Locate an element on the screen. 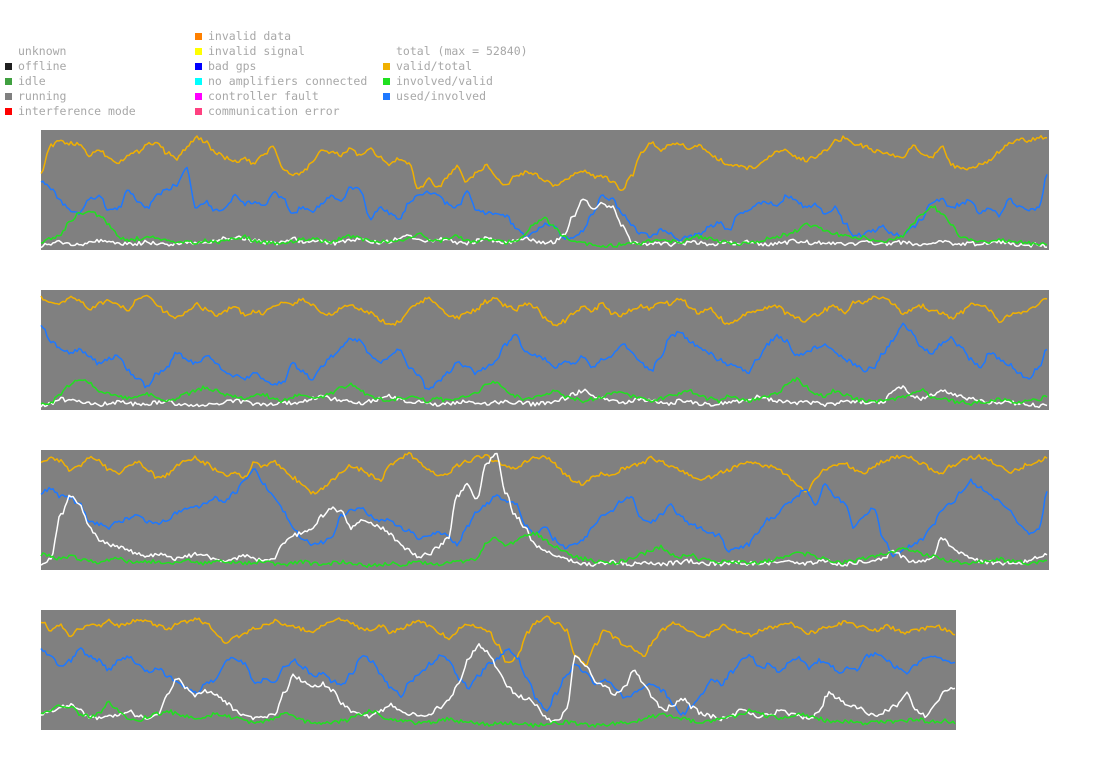 This screenshot has width=1095, height=764. legend-label: used/involved is located at coordinates (441, 96).